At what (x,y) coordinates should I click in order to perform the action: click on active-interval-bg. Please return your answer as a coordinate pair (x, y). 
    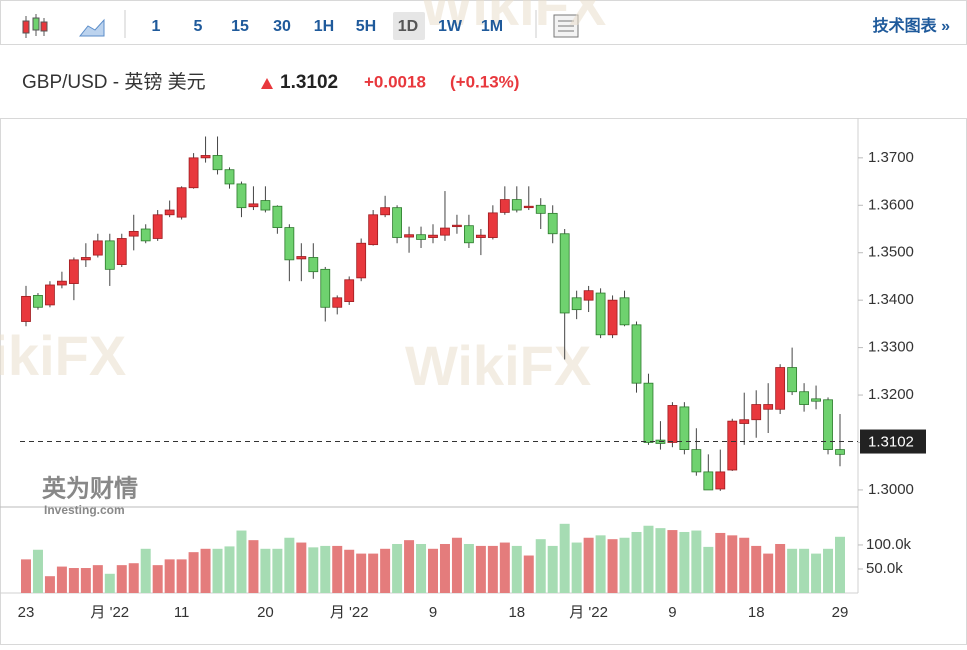
    Looking at the image, I should click on (409, 26).